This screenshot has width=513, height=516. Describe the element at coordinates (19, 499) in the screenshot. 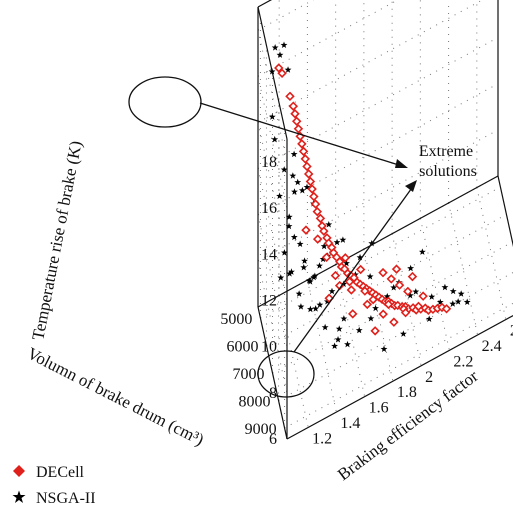

I see `star-marker-icon` at that location.